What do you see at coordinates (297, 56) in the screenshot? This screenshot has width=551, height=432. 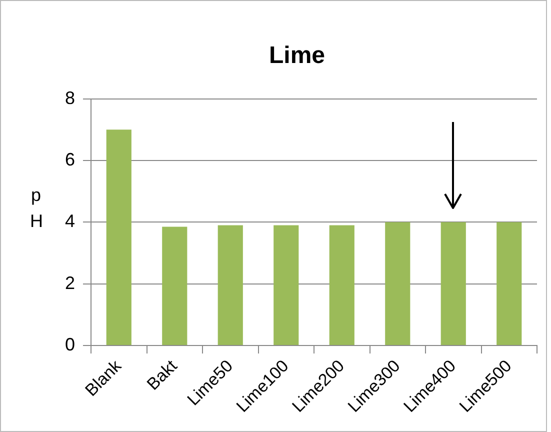 I see `chart-title: Lime` at bounding box center [297, 56].